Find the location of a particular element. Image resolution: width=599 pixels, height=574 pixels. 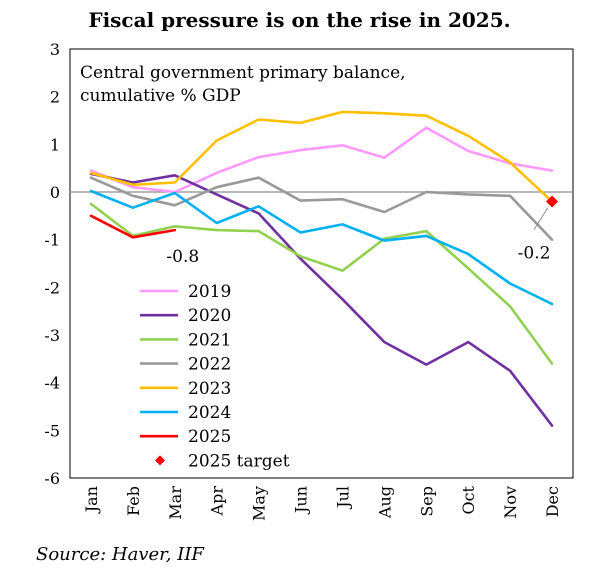

x-tick-label: Jul is located at coordinates (342, 498).